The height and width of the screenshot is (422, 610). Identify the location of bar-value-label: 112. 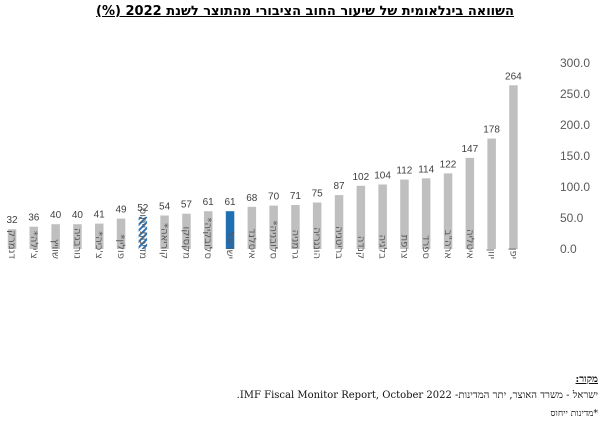
(404, 171).